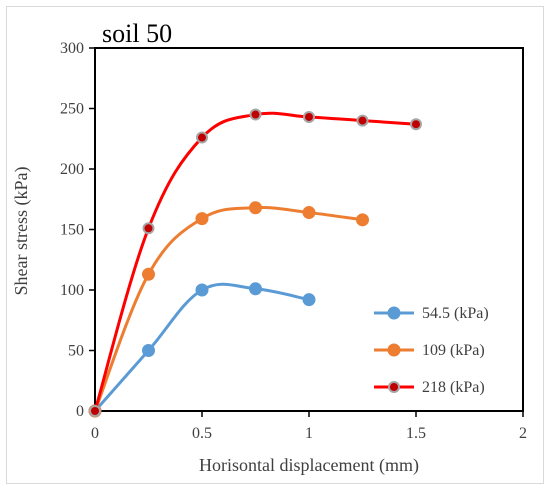 This screenshot has height=495, width=550. Describe the element at coordinates (523, 433) in the screenshot. I see `x-tick-label: 2` at that location.